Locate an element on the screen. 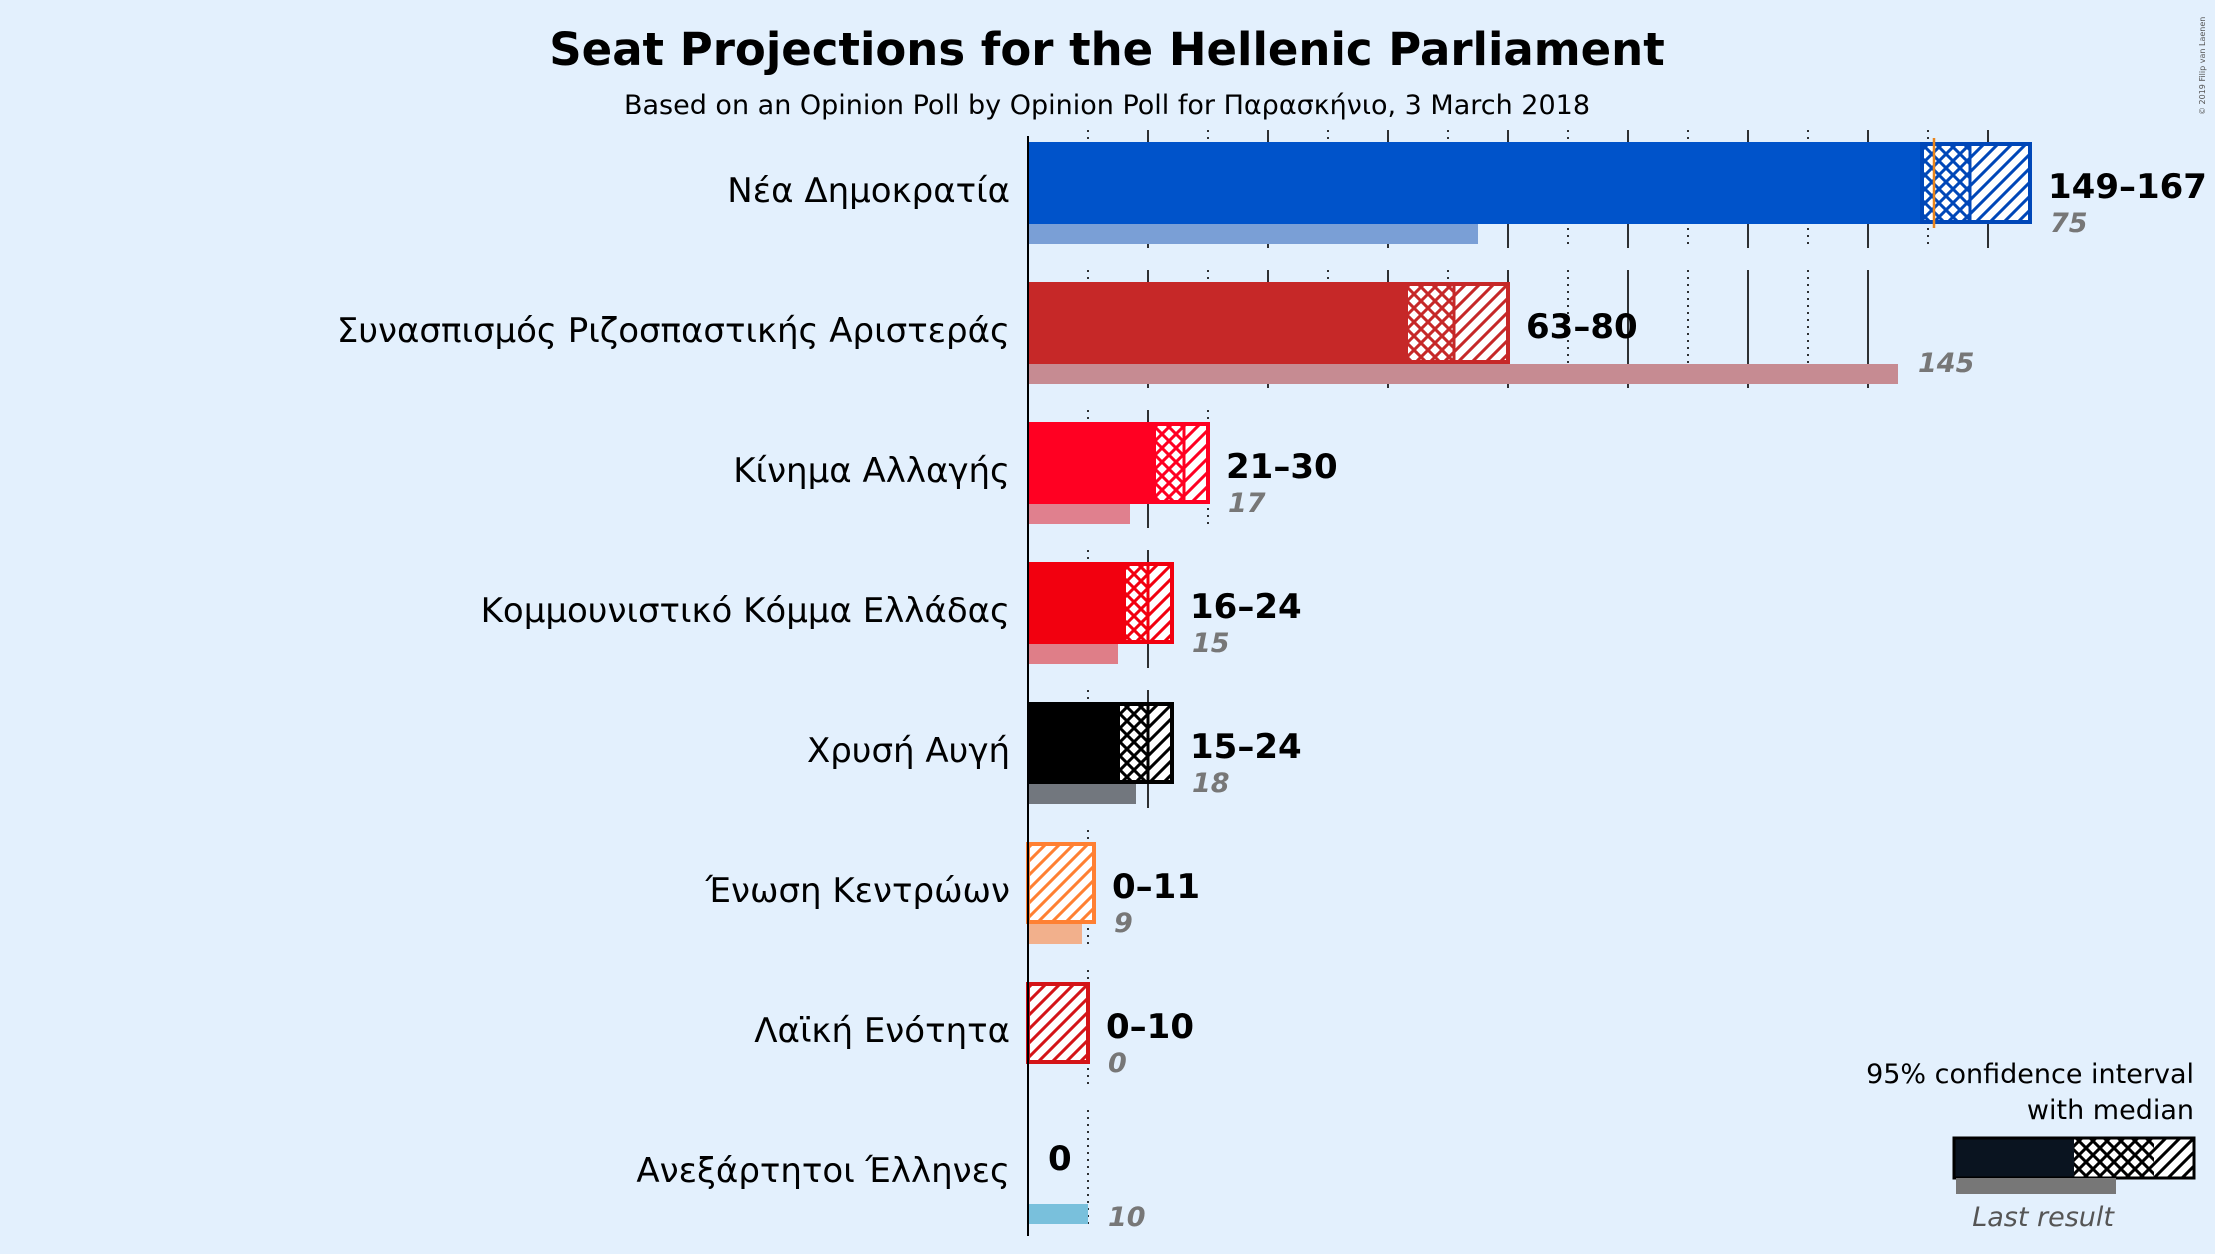 Image resolution: width=2215 pixels, height=1254 pixels. legend-last-result: Last result is located at coordinates (2043, 1217).